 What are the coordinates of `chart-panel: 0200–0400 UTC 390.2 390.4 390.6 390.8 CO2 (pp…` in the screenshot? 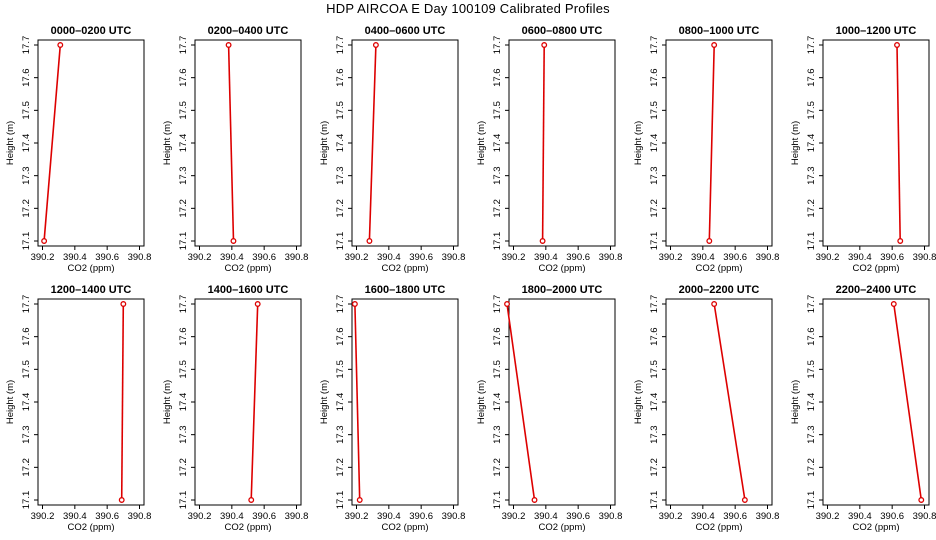 It's located at (235, 149).